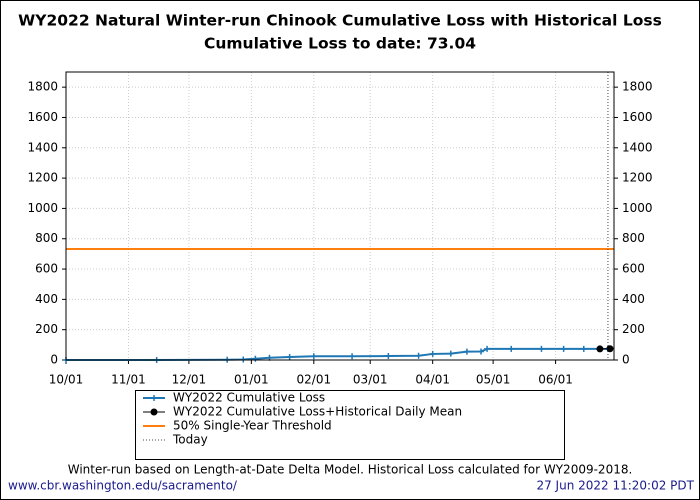  I want to click on legend-label: Today, so click(190, 440).